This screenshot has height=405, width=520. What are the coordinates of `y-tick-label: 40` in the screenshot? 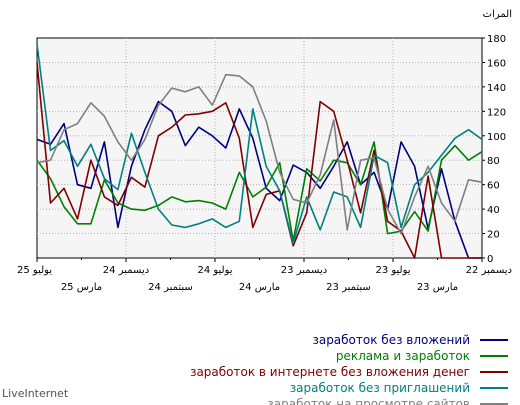 It's located at (493, 210).